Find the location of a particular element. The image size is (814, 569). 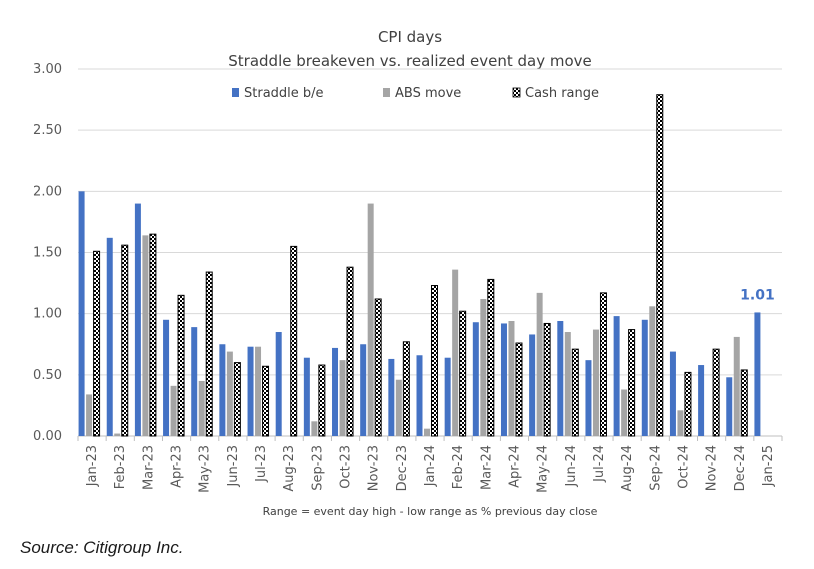

x-tick-label: Oct-24 is located at coordinates (683, 467).